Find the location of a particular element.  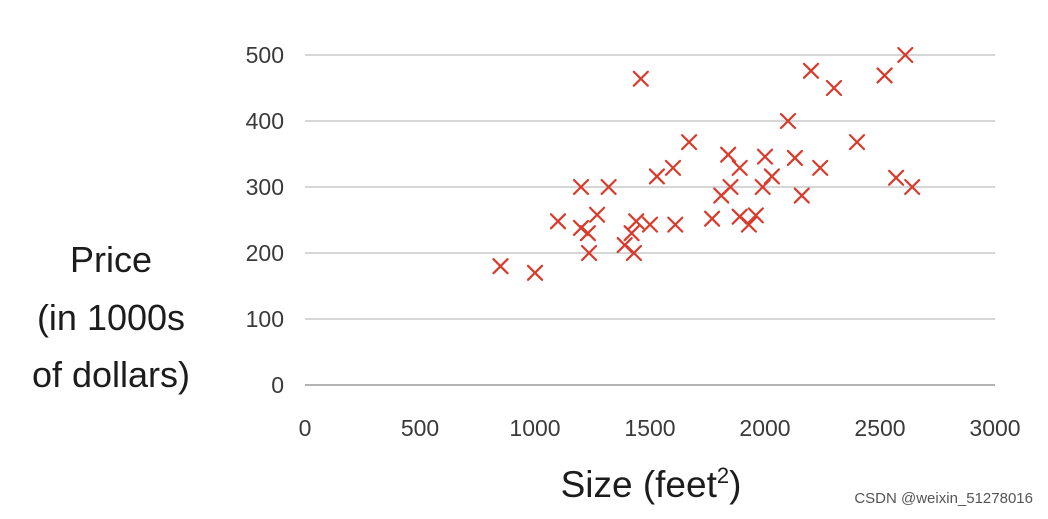

y-axis-label: Price (in 1000s of dollars) is located at coordinates (111, 317).